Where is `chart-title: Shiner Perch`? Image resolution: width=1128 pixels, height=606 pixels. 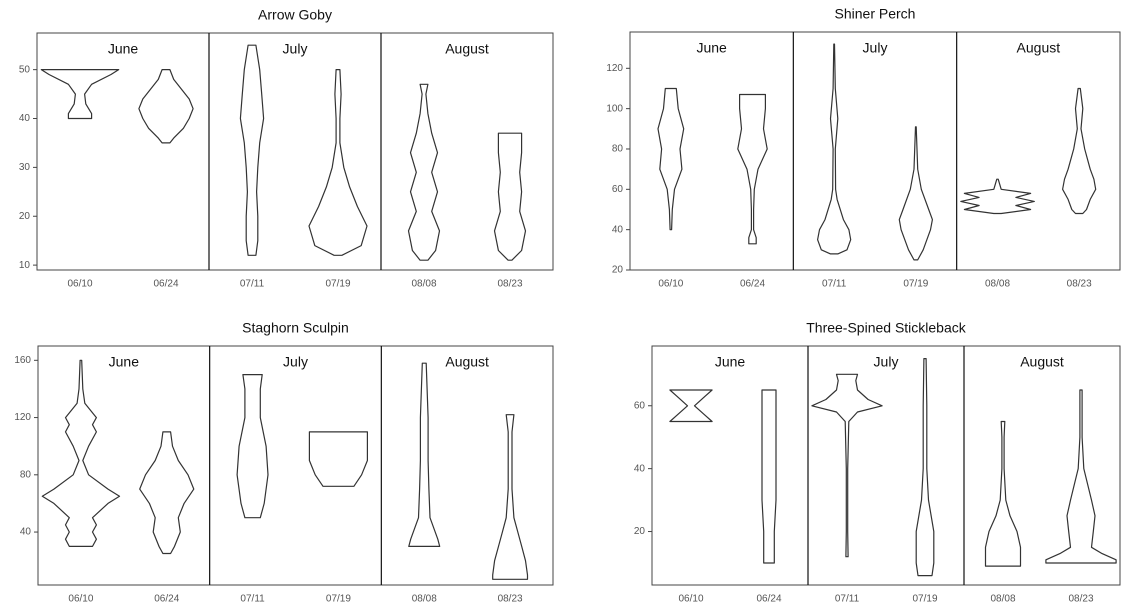 chart-title: Shiner Perch is located at coordinates (875, 14).